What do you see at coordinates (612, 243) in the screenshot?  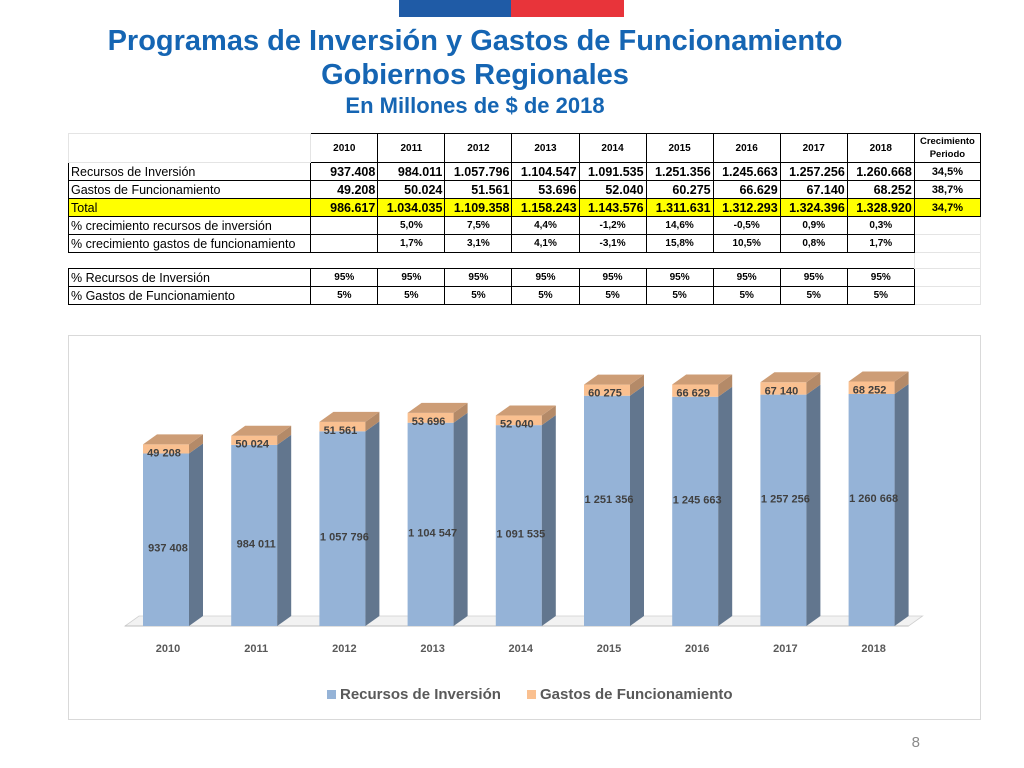 I see `table-cell: -3,1%` at bounding box center [612, 243].